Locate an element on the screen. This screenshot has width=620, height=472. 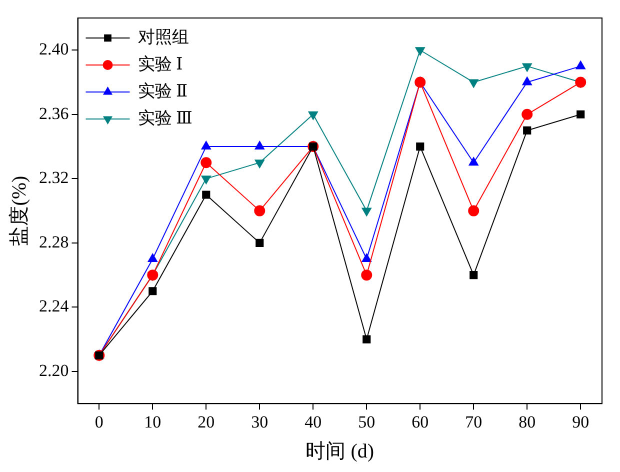
y-tick-label: 2.20 is located at coordinates (54, 370).